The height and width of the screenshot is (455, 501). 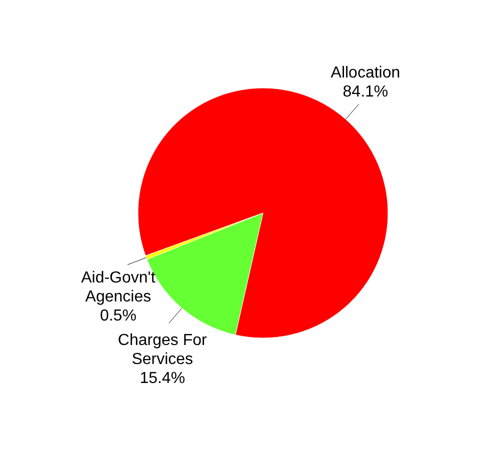 What do you see at coordinates (365, 73) in the screenshot?
I see `slice-label: Allocation` at bounding box center [365, 73].